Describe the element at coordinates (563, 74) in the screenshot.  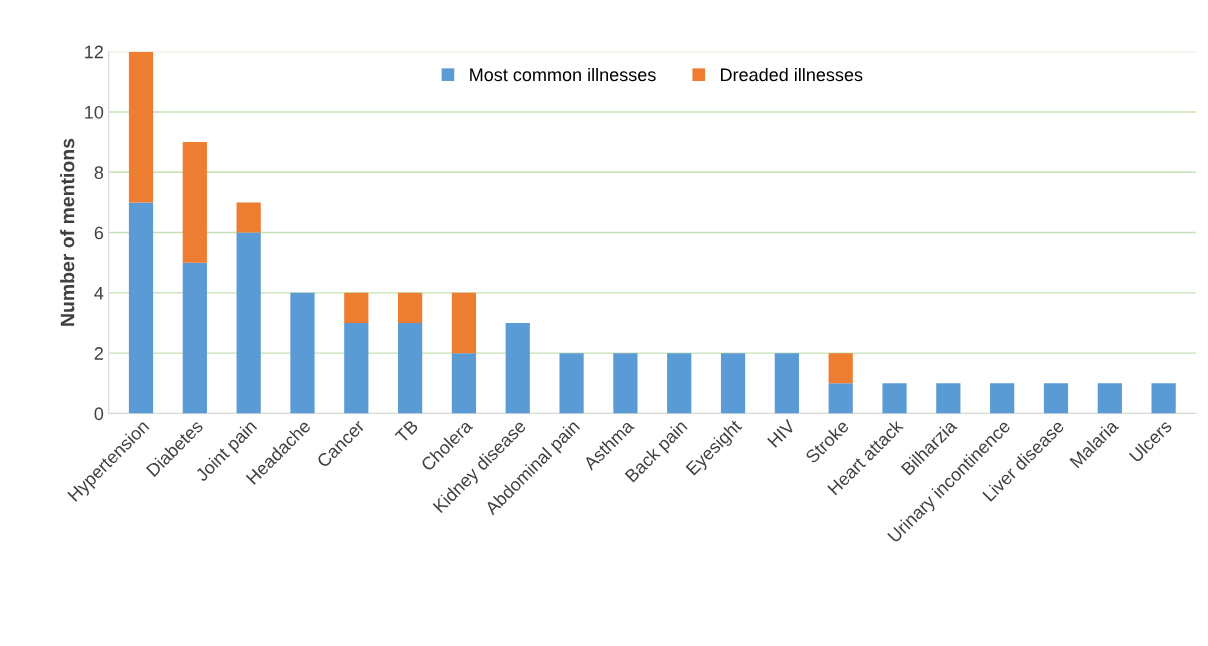
I see `legend-label: Most common illnesses` at that location.